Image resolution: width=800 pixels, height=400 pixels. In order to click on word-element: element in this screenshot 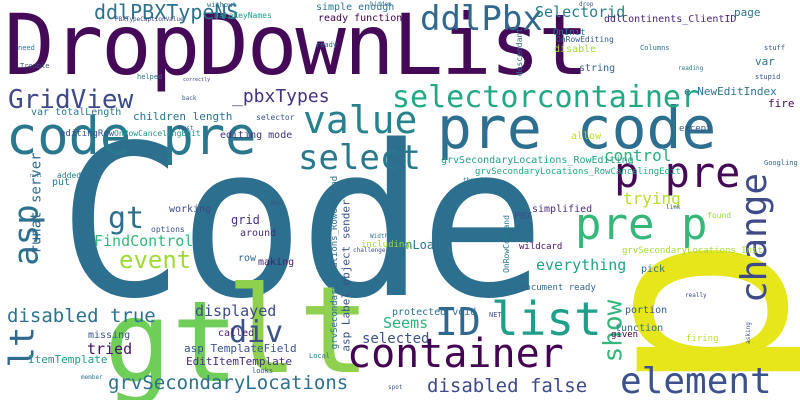, I will do `click(696, 380)`.